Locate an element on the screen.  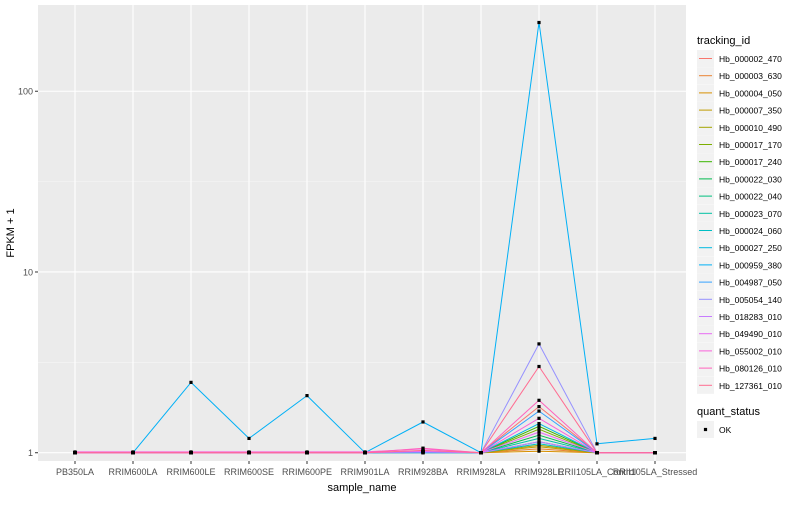
legend-item: Hb_000959_380 is located at coordinates (739, 265).